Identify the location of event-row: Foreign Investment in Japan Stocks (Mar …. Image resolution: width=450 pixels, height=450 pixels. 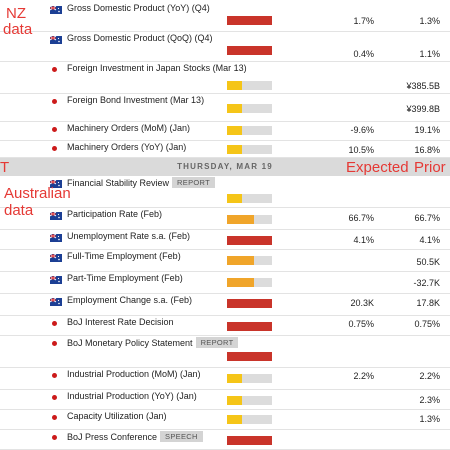
(225, 78).